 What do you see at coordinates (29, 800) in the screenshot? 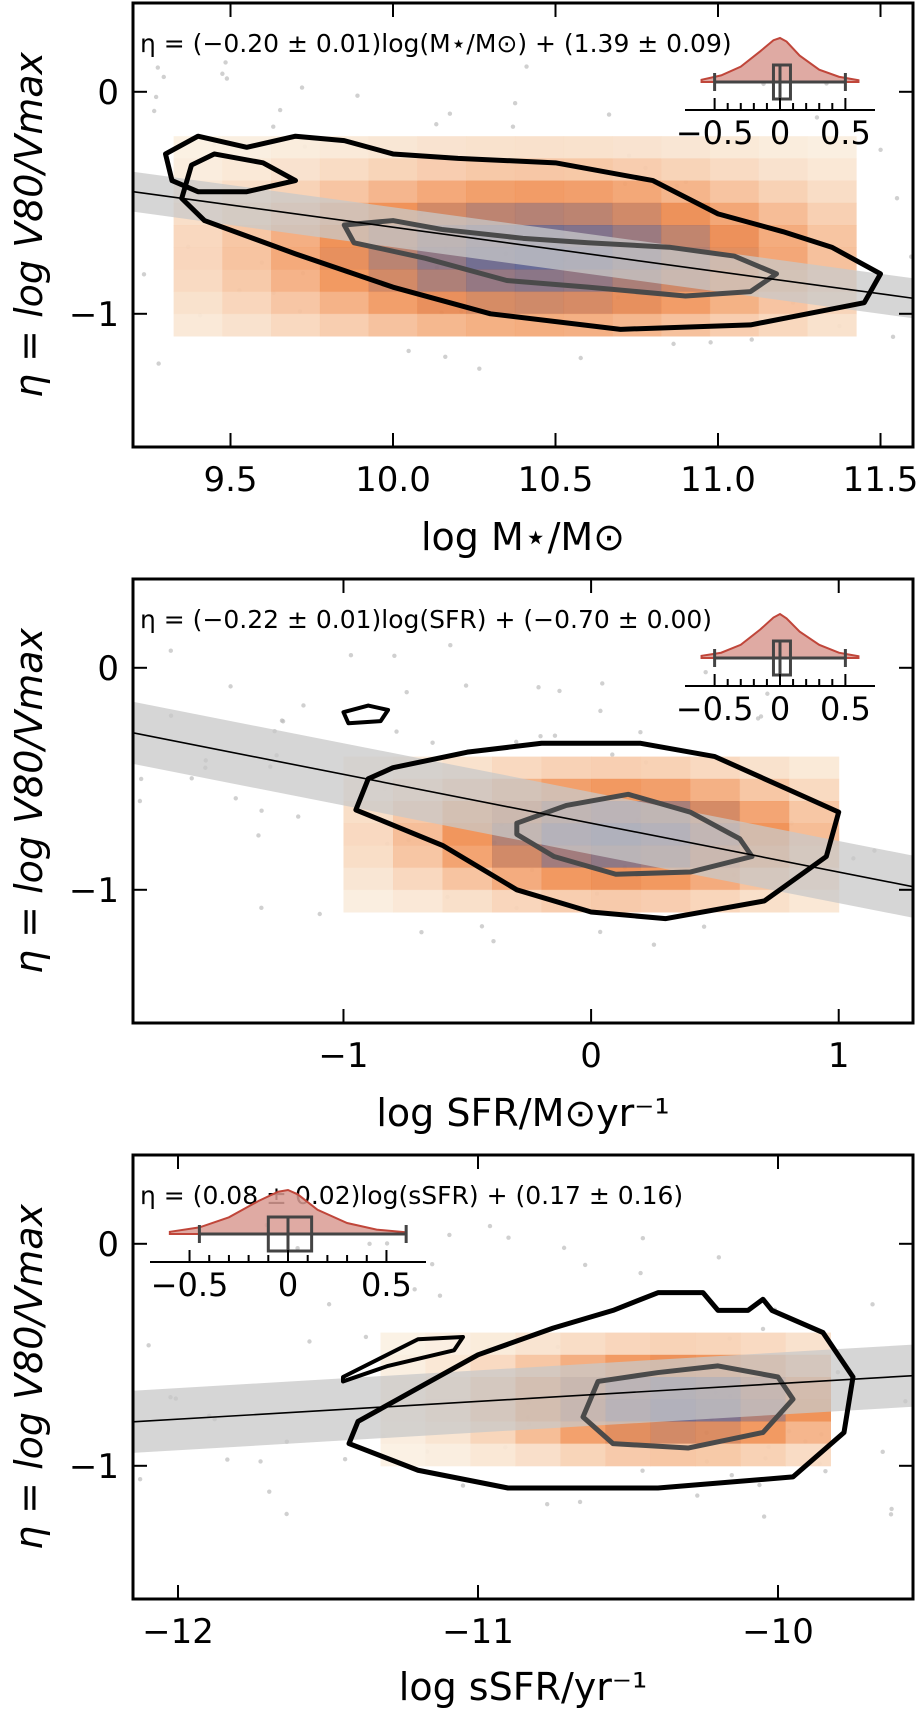
I see `y-axis-label-sfr: η = log V80/Vmax` at bounding box center [29, 800].